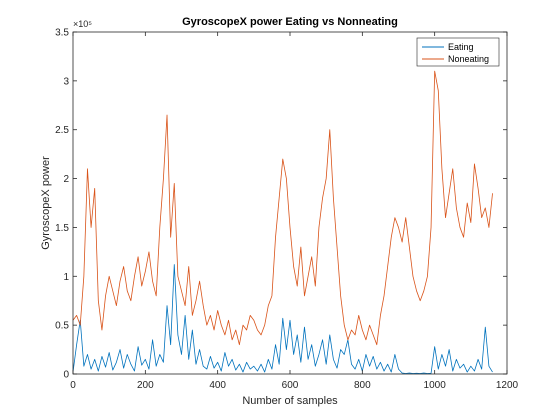 Image resolution: width=560 pixels, height=420 pixels. I want to click on x-tick-label: 800, so click(362, 385).